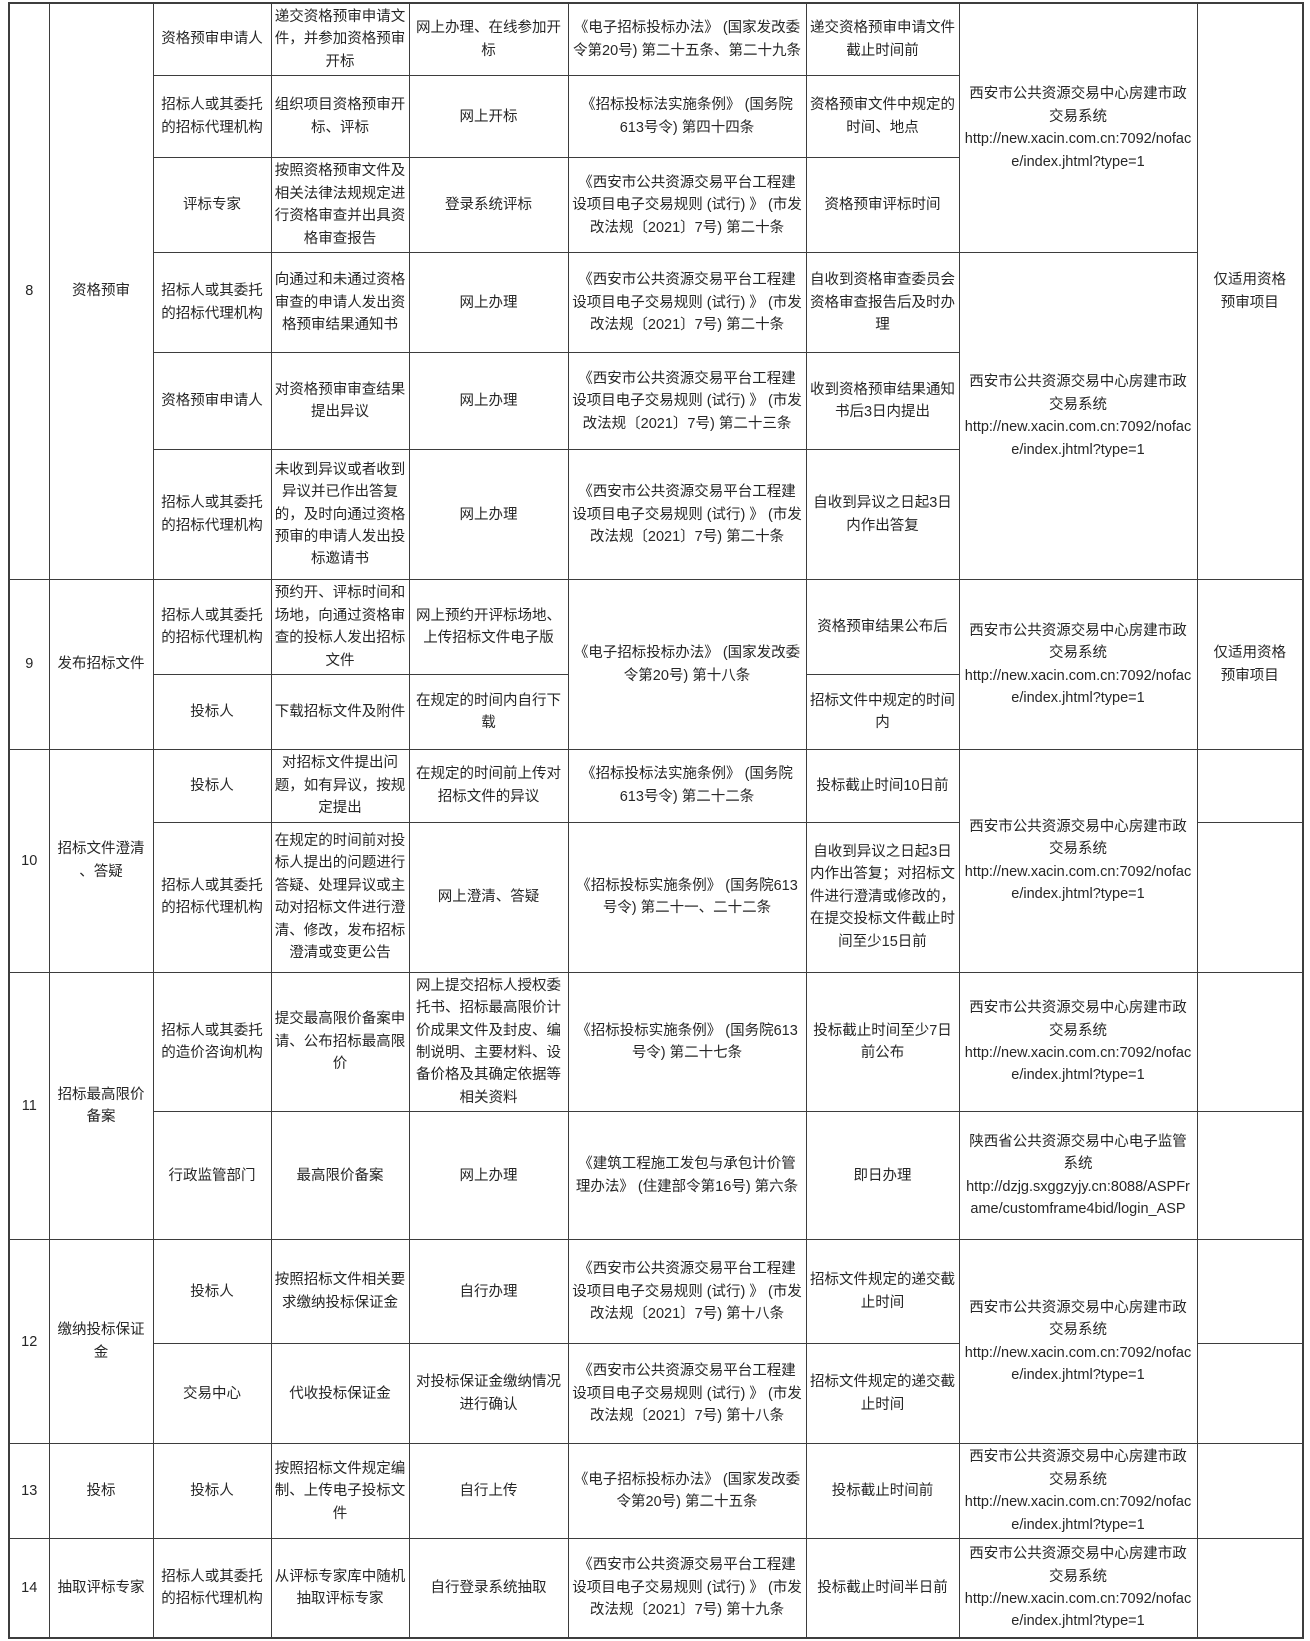 This screenshot has height=1641, width=1310. What do you see at coordinates (488, 1491) in the screenshot?
I see `method-cell: 自行上传` at bounding box center [488, 1491].